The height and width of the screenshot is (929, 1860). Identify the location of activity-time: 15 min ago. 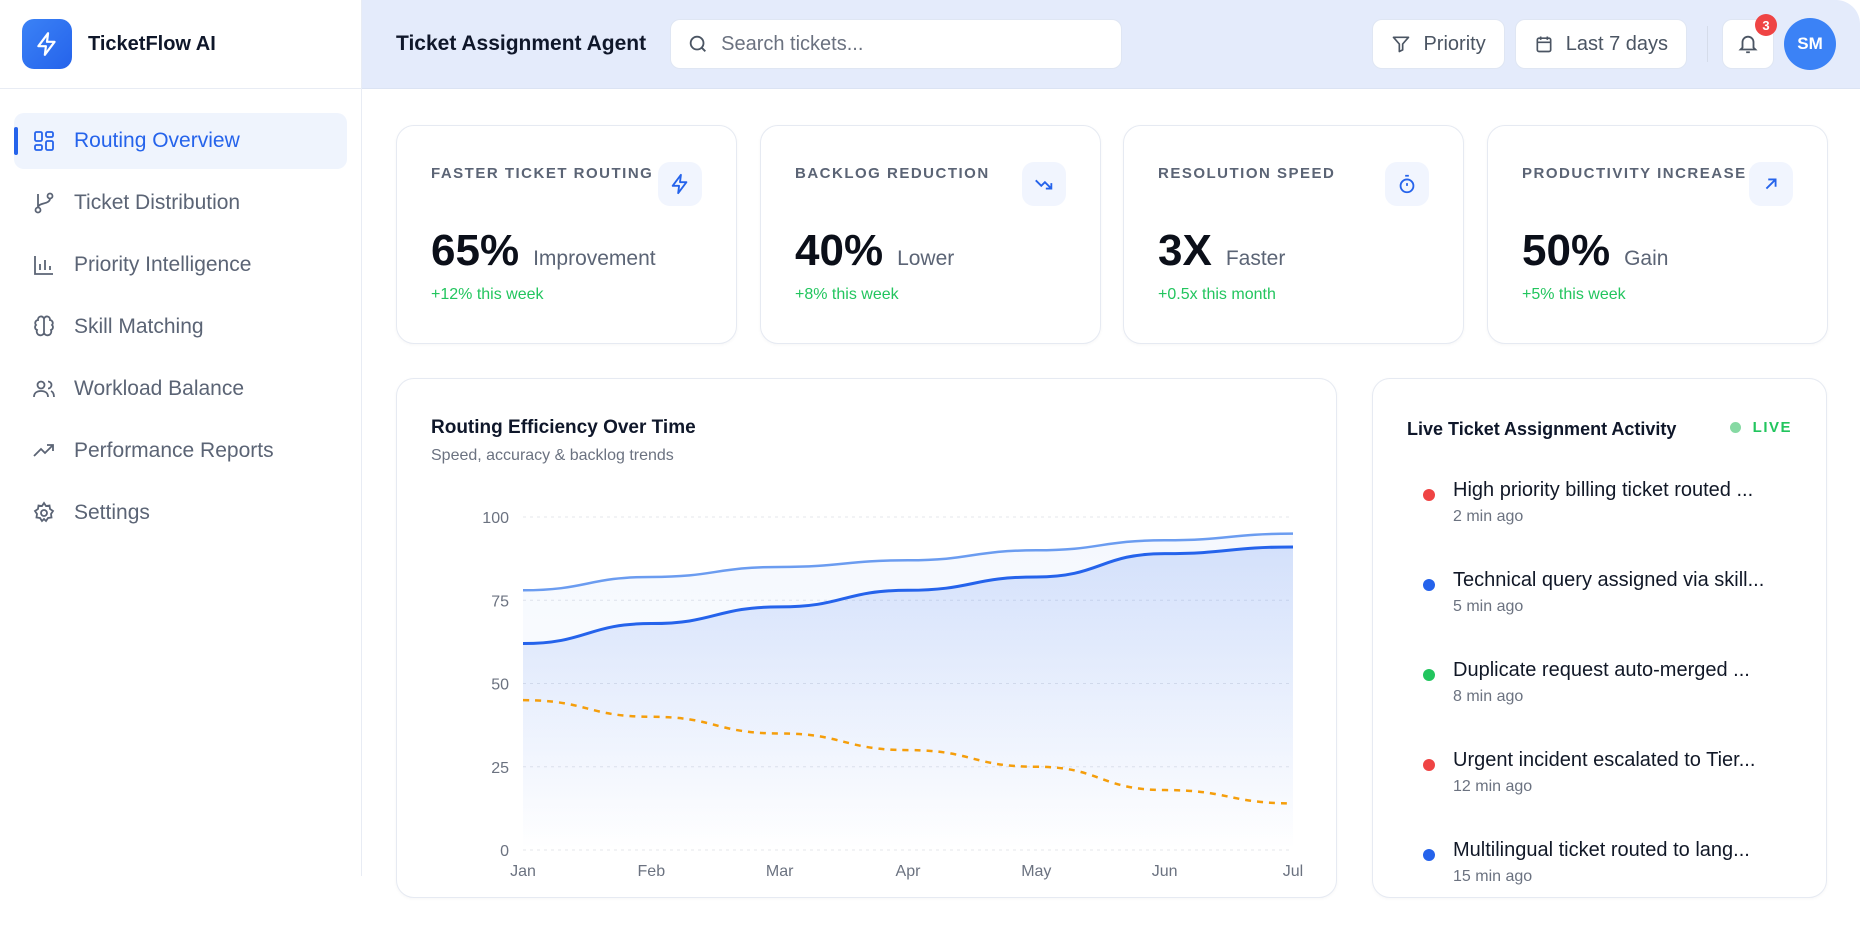
(1493, 876).